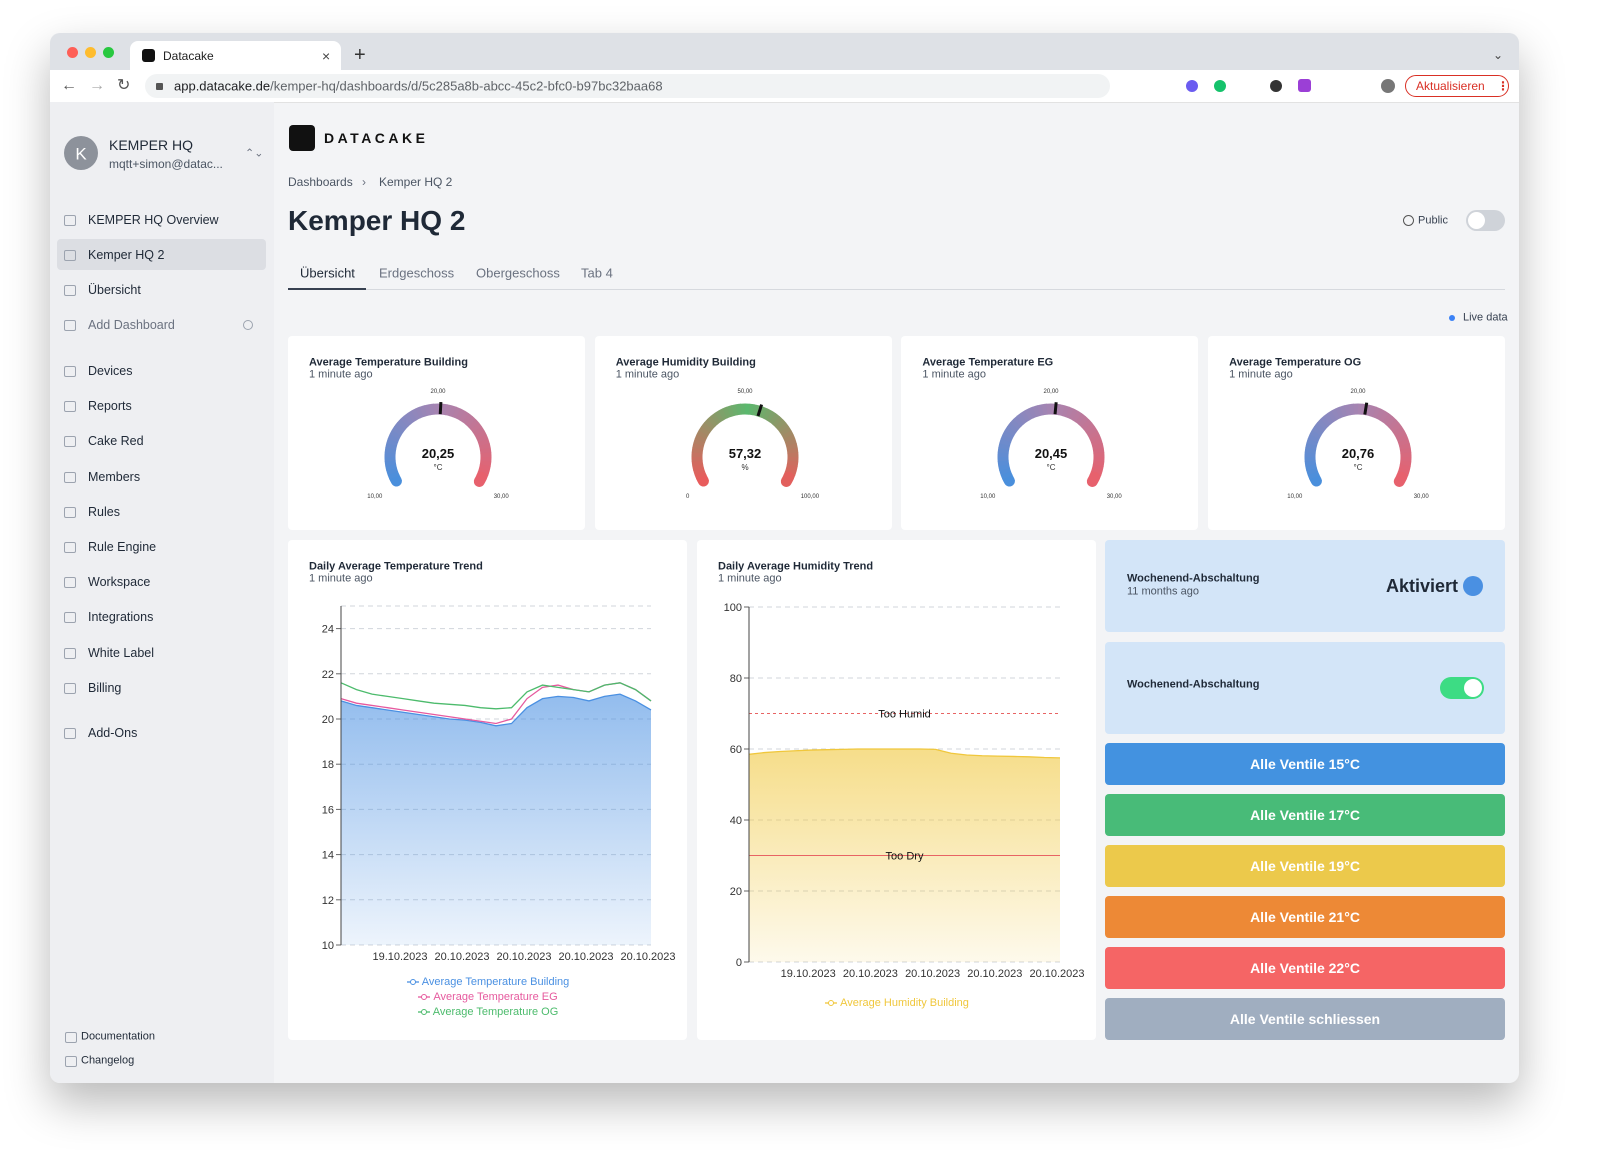 This screenshot has height=1172, width=1600. I want to click on breadcrumb: Kemper HQ 2, so click(416, 182).